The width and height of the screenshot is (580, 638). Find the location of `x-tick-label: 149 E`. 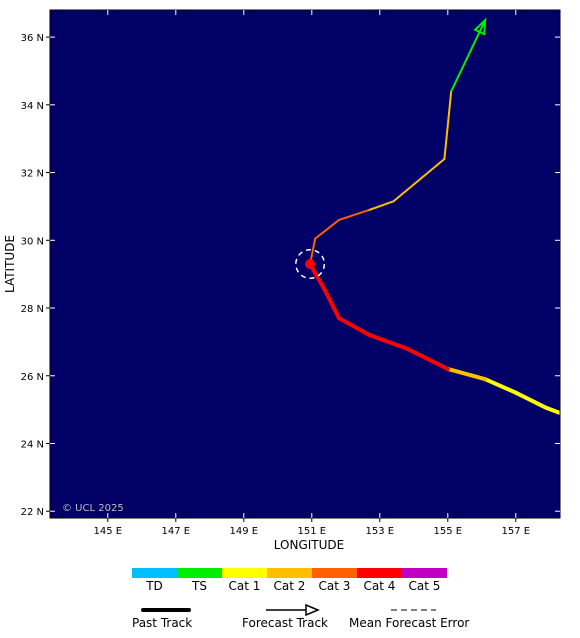

x-tick-label: 149 E is located at coordinates (244, 531).